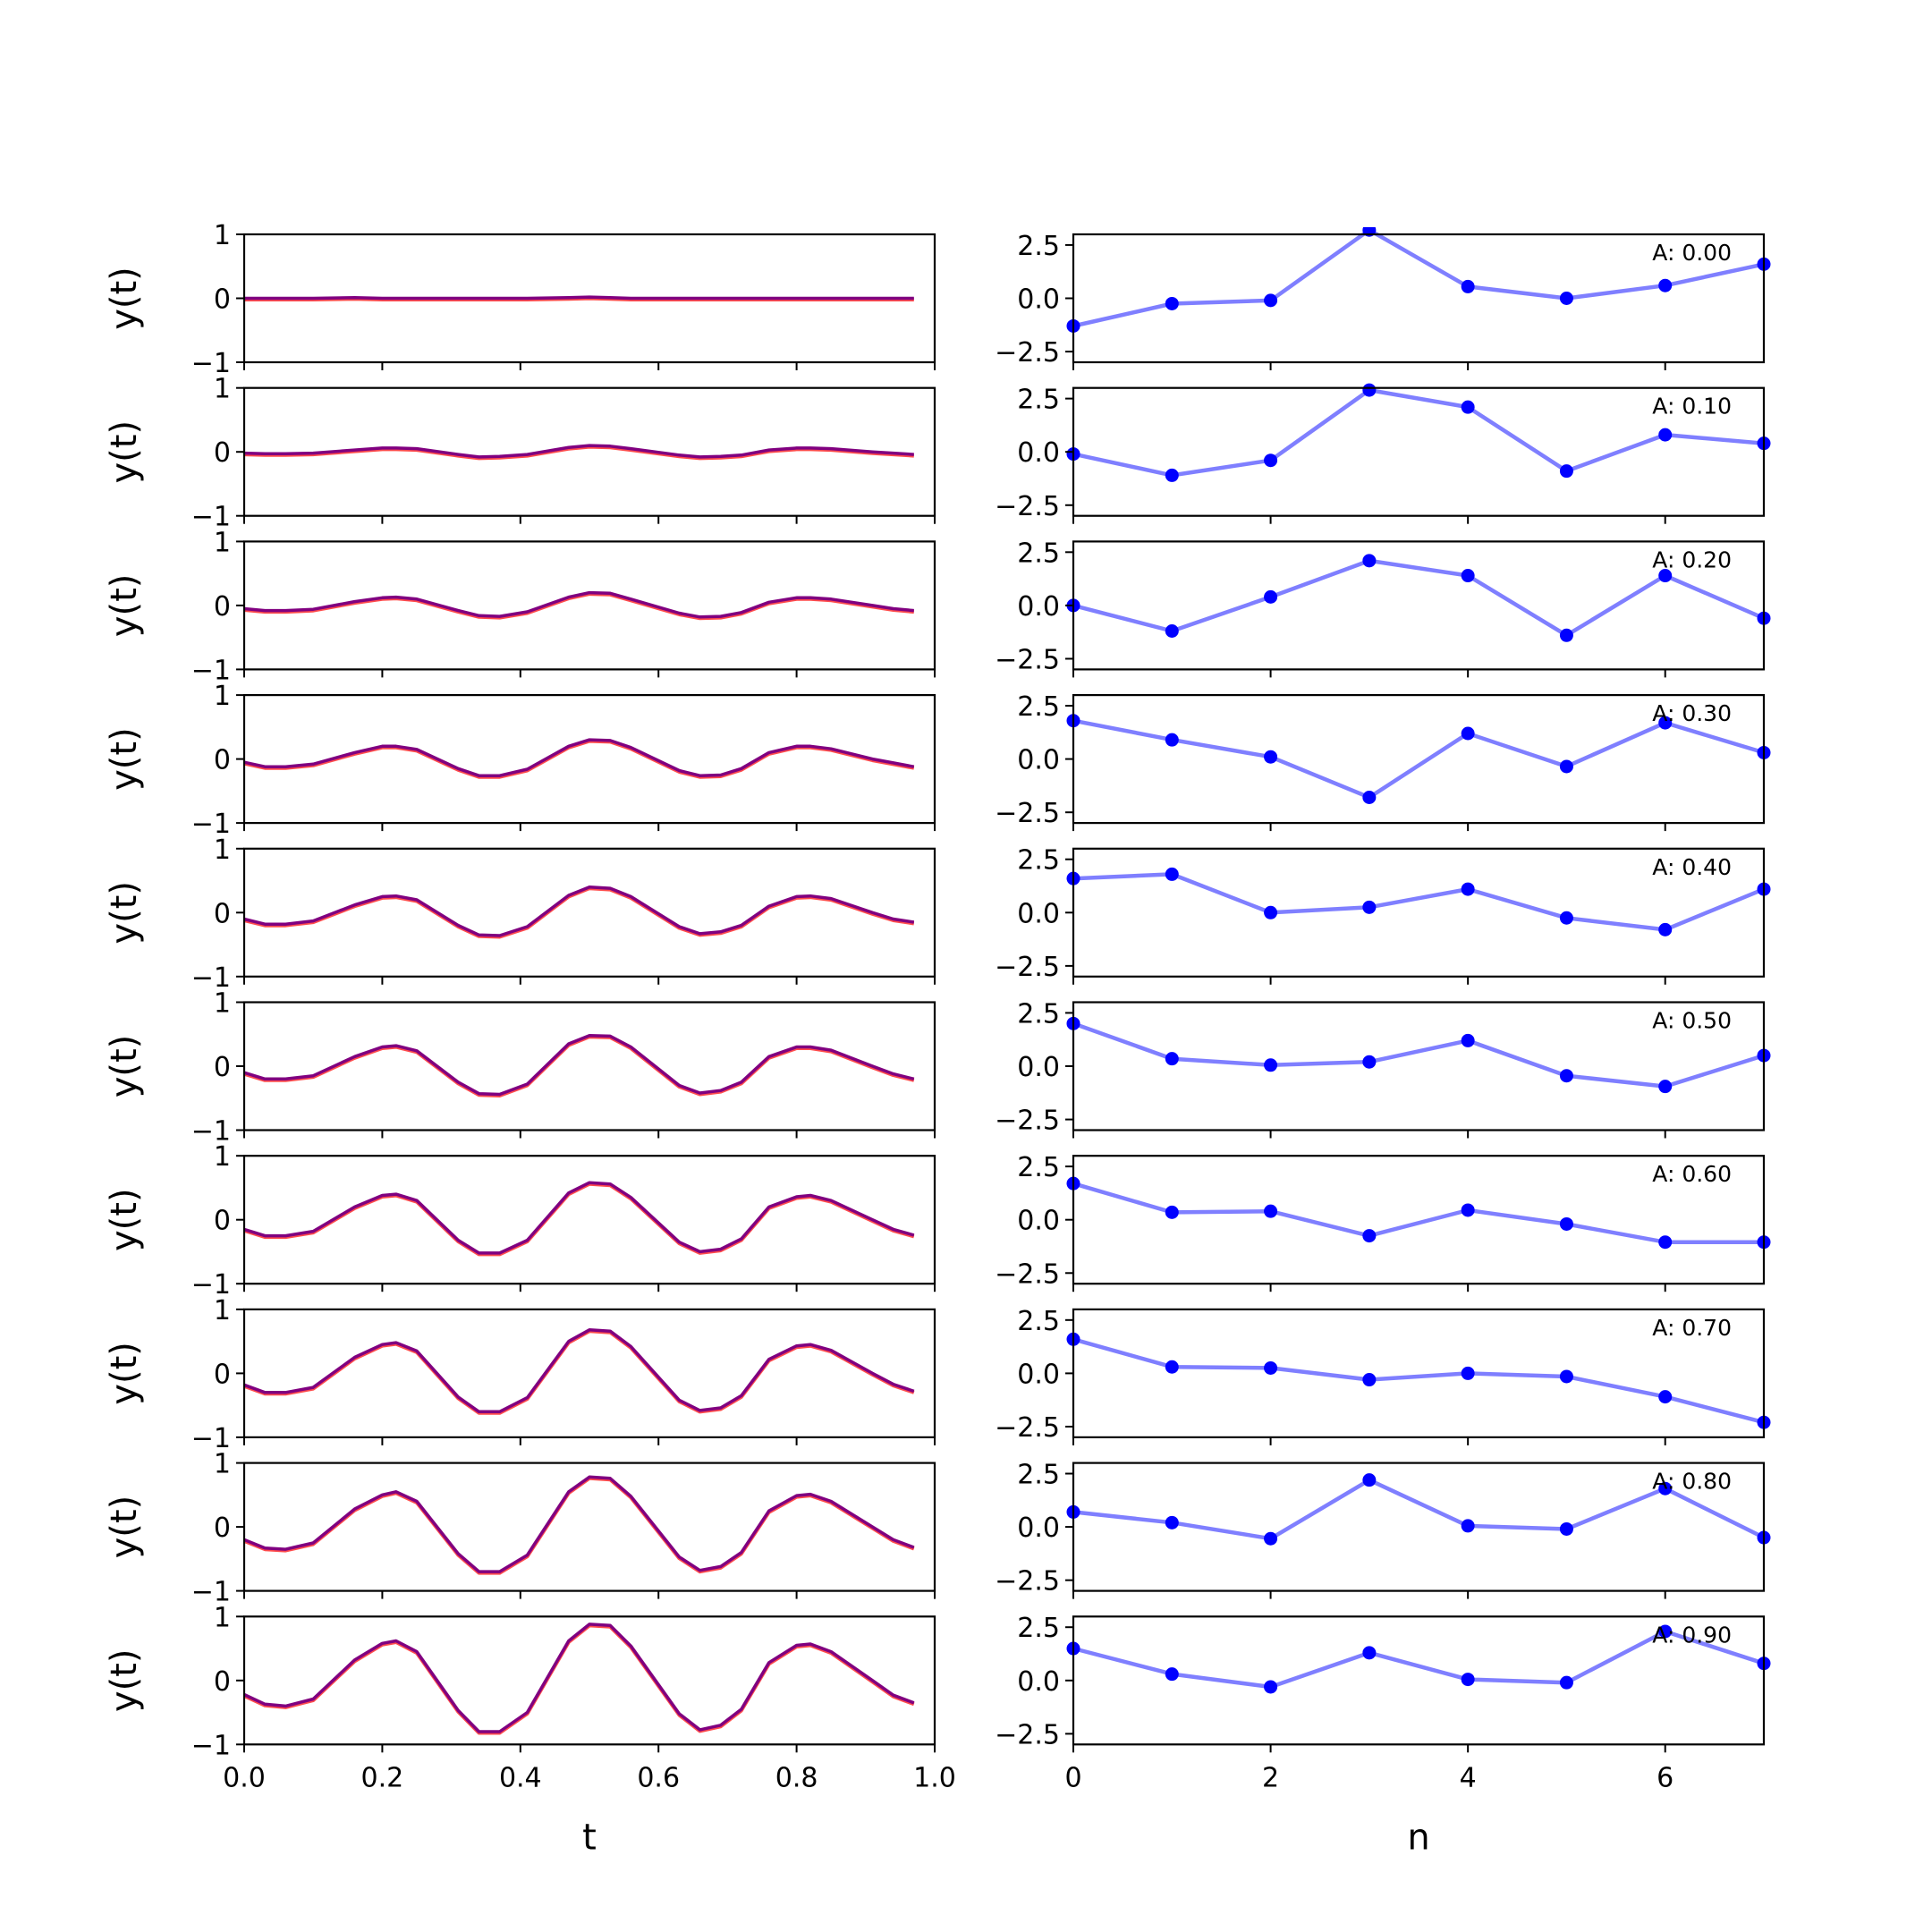 Image resolution: width=1932 pixels, height=1932 pixels. Describe the element at coordinates (520, 1374) in the screenshot. I see `left-subplot-7: −1 0 1 y(t)` at that location.